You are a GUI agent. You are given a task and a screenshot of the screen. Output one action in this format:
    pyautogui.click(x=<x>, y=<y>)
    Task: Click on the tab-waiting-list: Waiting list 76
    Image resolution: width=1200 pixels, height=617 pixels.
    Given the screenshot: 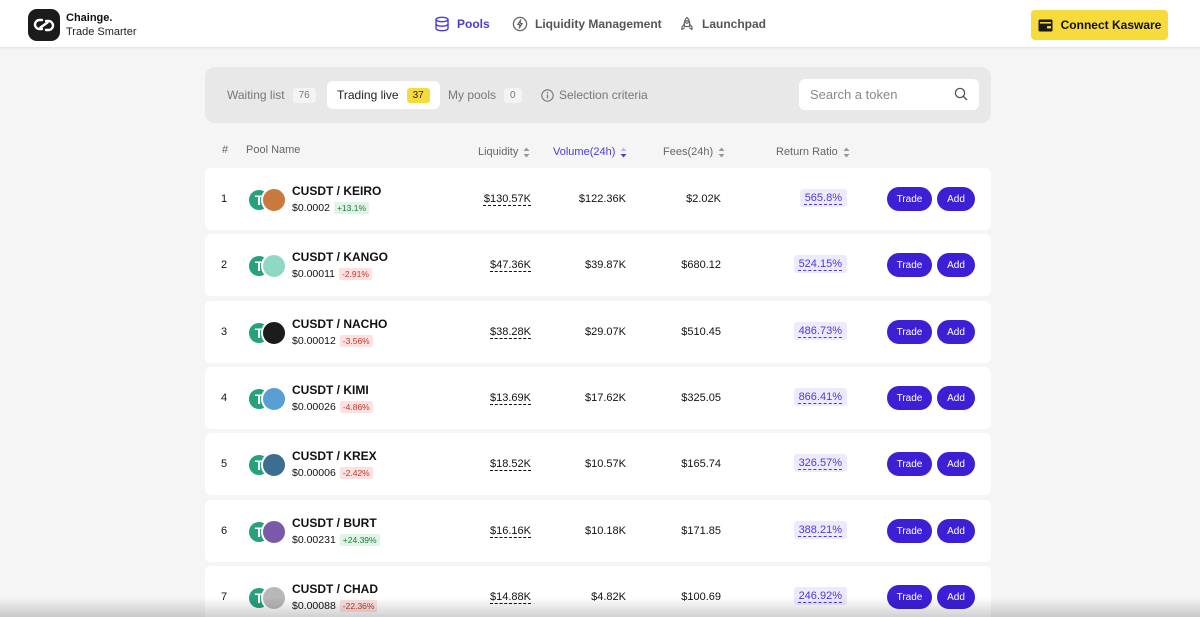 What is the action you would take?
    pyautogui.click(x=271, y=95)
    